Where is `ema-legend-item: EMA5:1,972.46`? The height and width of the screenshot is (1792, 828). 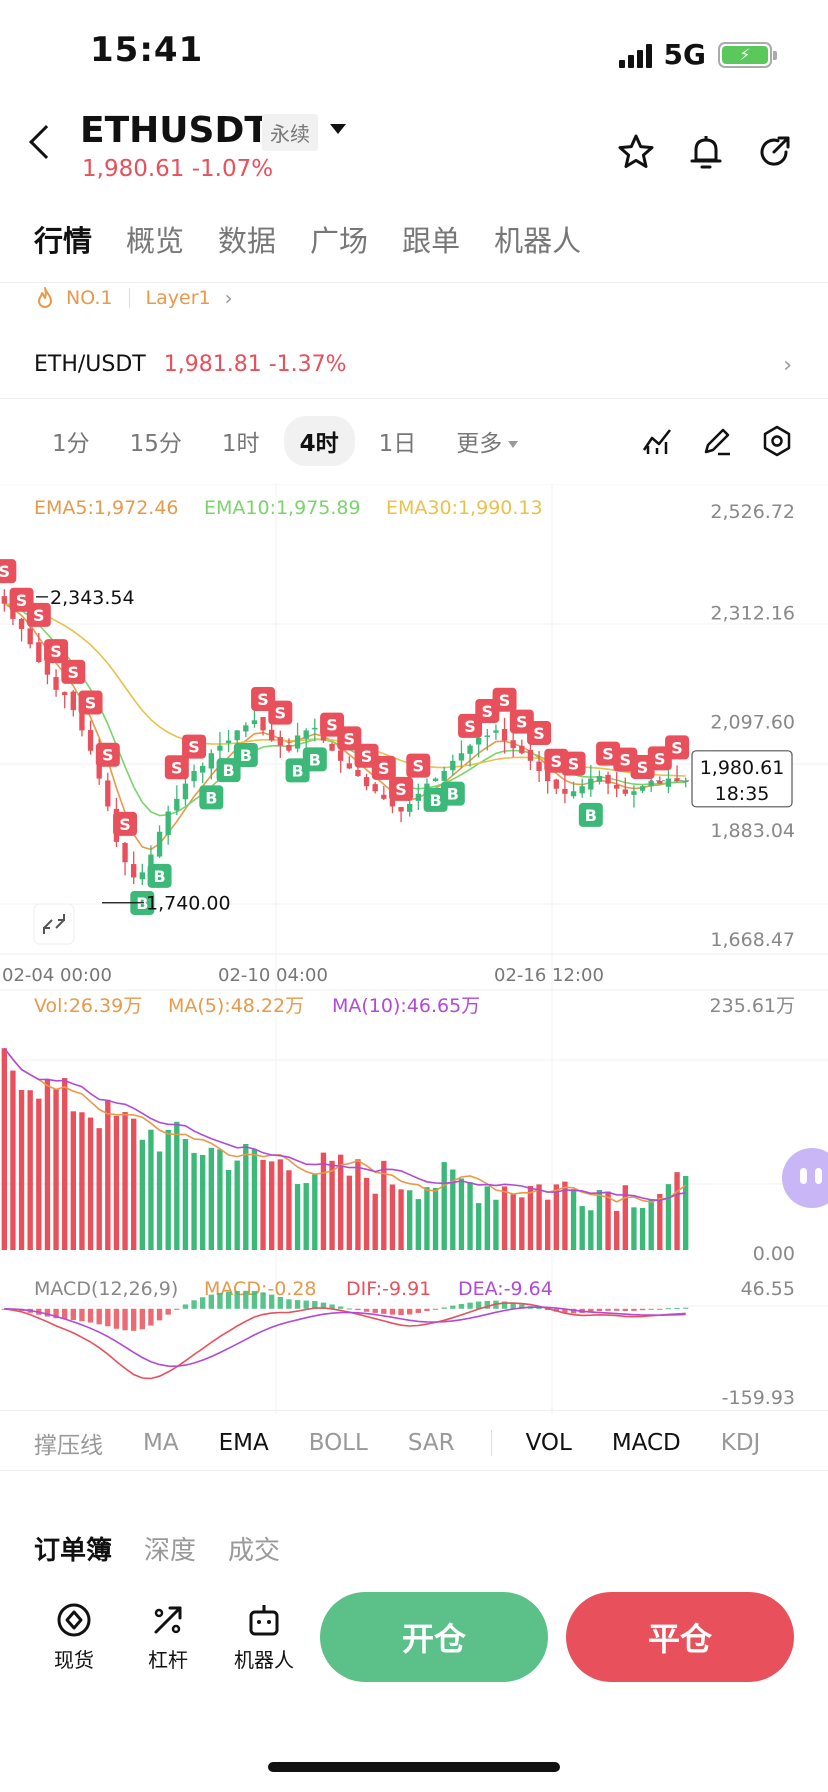 ema-legend-item: EMA5:1,972.46 is located at coordinates (106, 508).